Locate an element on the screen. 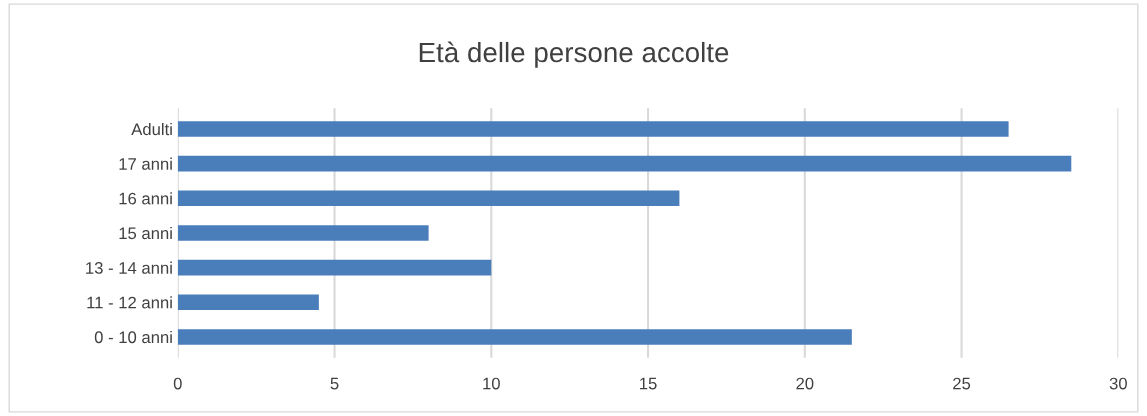  y-tick-label: Adulti is located at coordinates (151, 129).